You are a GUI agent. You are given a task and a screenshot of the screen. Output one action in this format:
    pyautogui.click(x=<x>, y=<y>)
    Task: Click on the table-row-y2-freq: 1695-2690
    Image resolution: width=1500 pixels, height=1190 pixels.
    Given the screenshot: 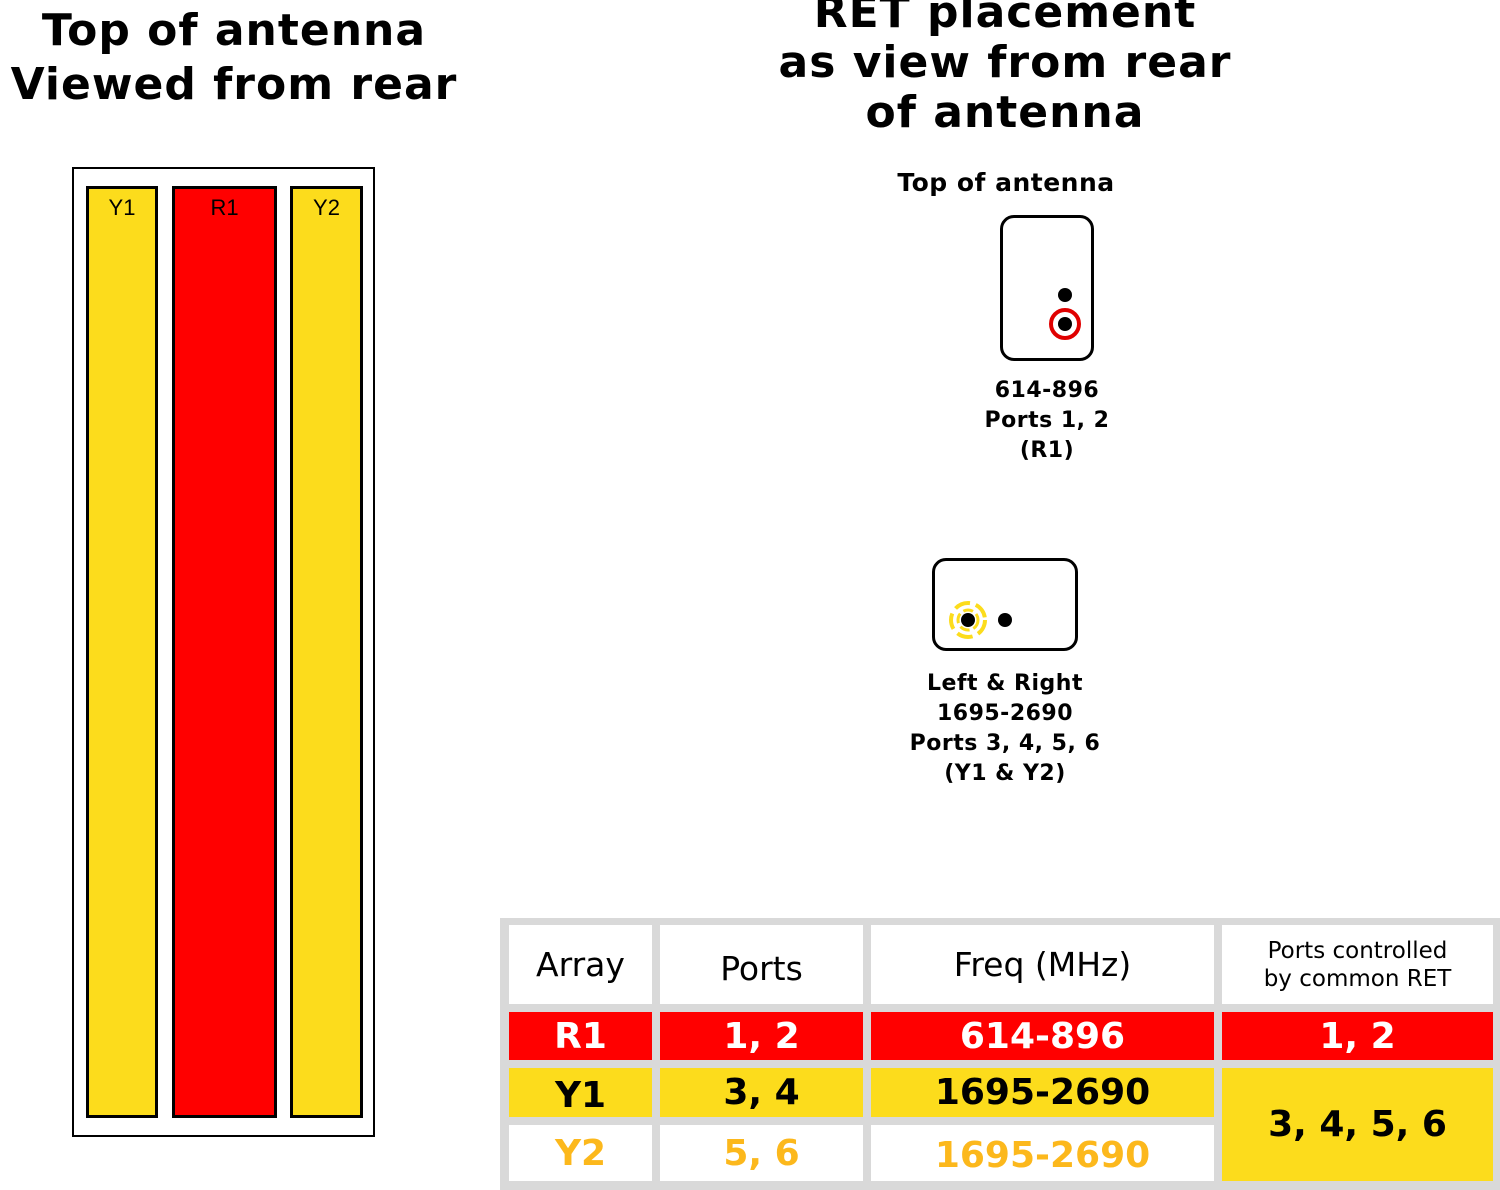 What is the action you would take?
    pyautogui.click(x=1042, y=1153)
    